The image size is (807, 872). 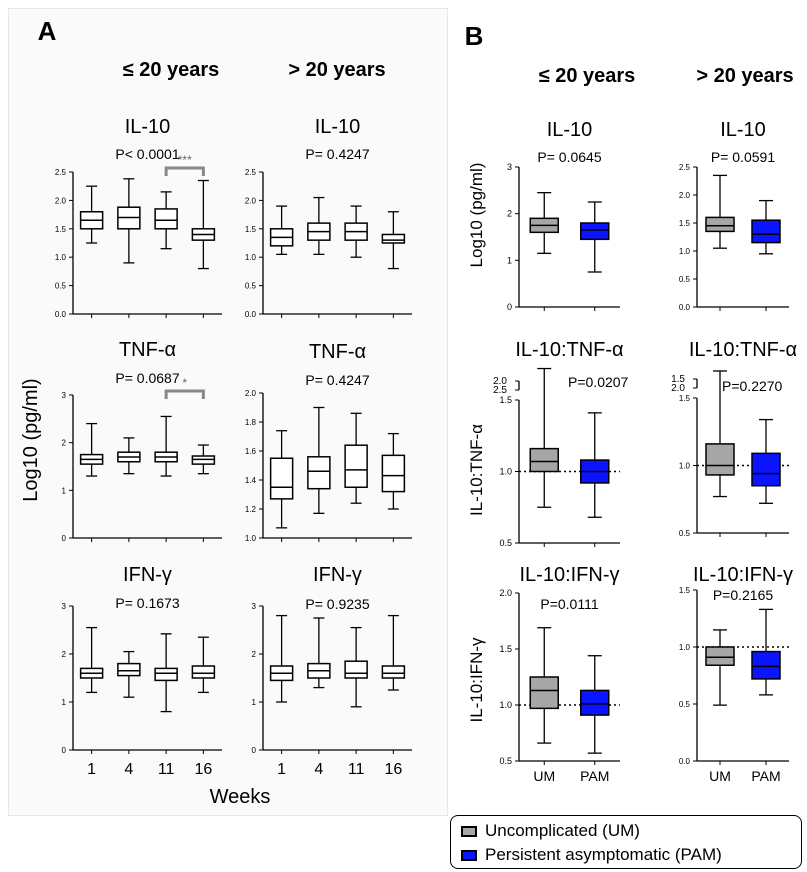 What do you see at coordinates (678, 379) in the screenshot?
I see `y-tick-label-broken: 1.5` at bounding box center [678, 379].